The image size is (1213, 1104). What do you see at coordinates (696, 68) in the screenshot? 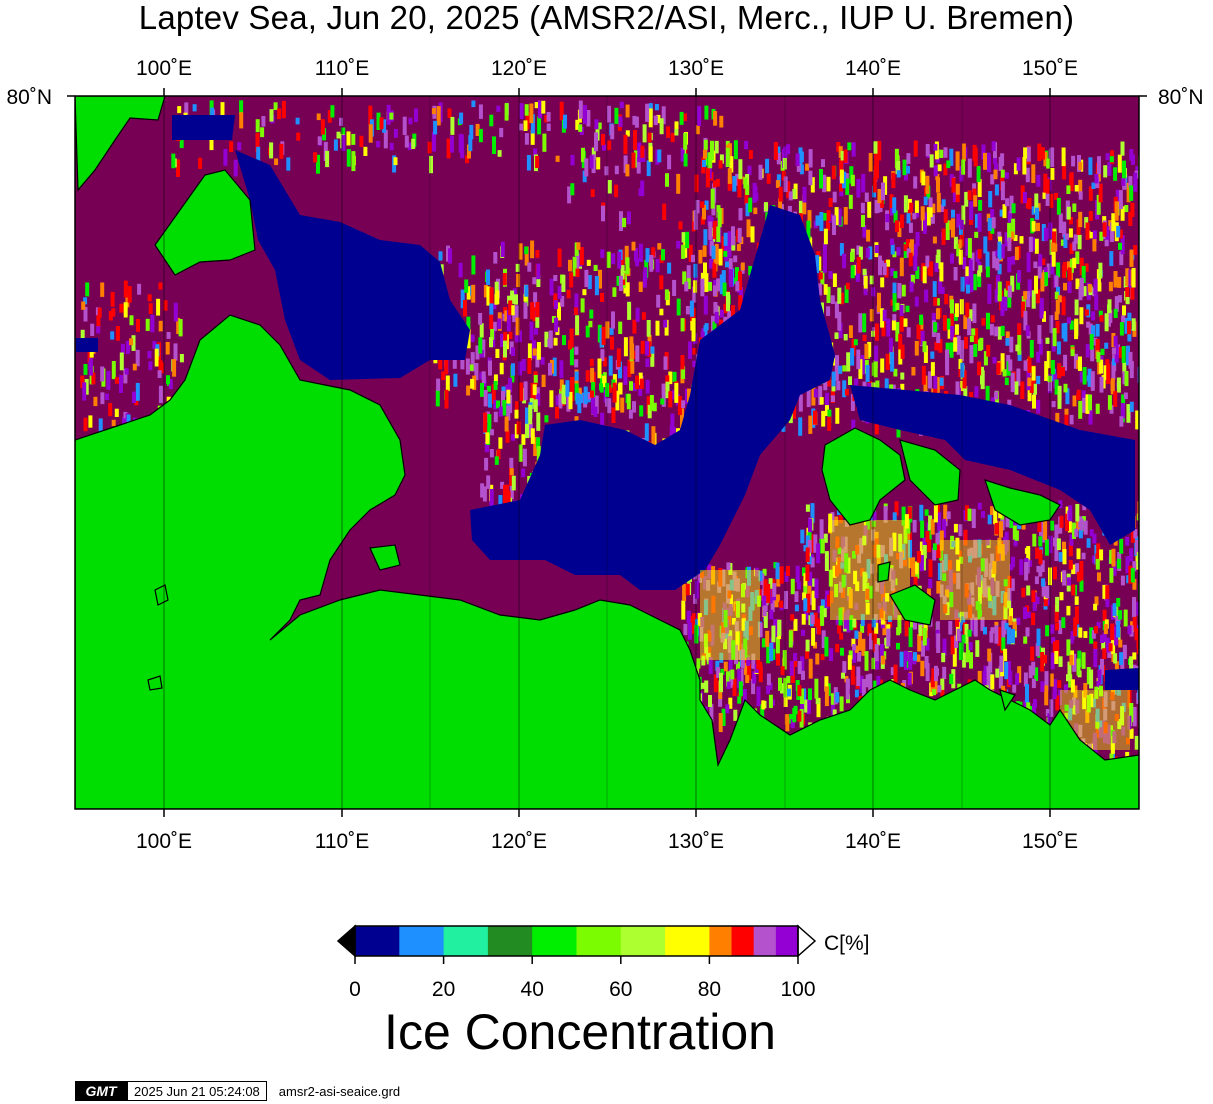
I see `lon-label-top-130: 130˚E` at bounding box center [696, 68].